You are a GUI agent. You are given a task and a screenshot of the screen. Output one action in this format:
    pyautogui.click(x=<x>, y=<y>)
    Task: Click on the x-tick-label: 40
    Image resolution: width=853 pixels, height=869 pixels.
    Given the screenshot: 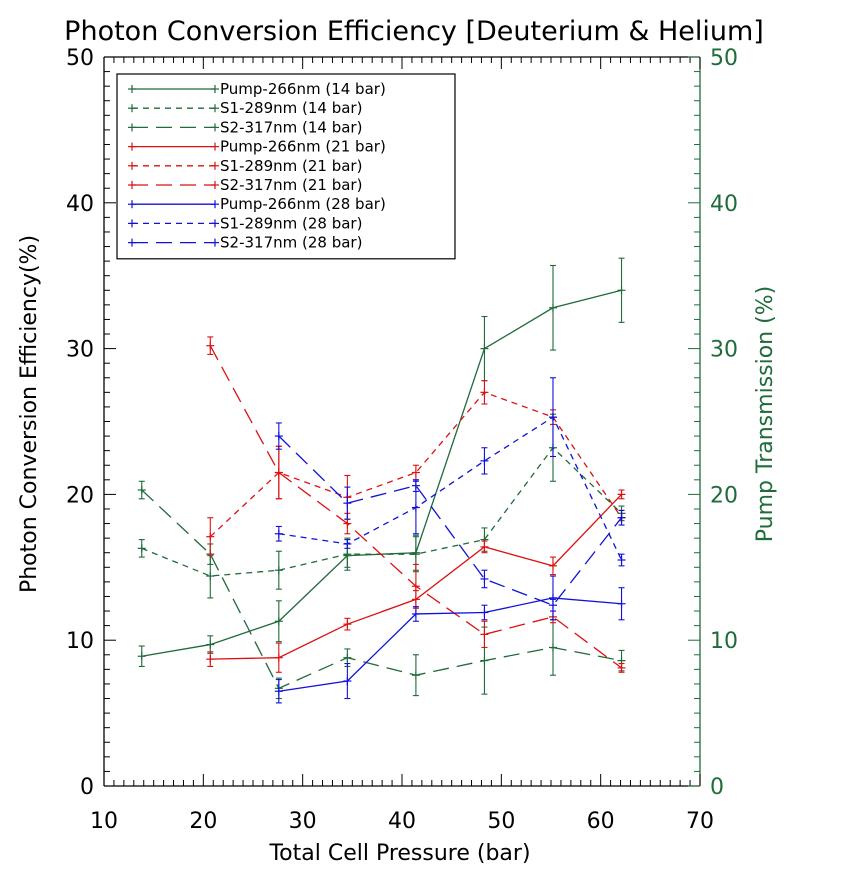 What is the action you would take?
    pyautogui.click(x=402, y=821)
    